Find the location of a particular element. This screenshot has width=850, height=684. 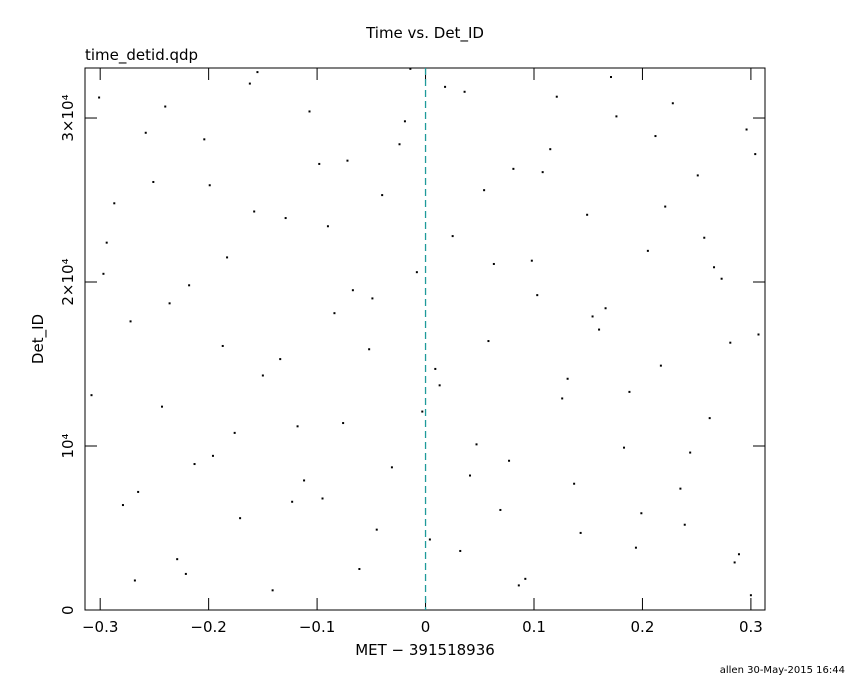

chart-subtitle: time_detid.qdp is located at coordinates (141, 55).